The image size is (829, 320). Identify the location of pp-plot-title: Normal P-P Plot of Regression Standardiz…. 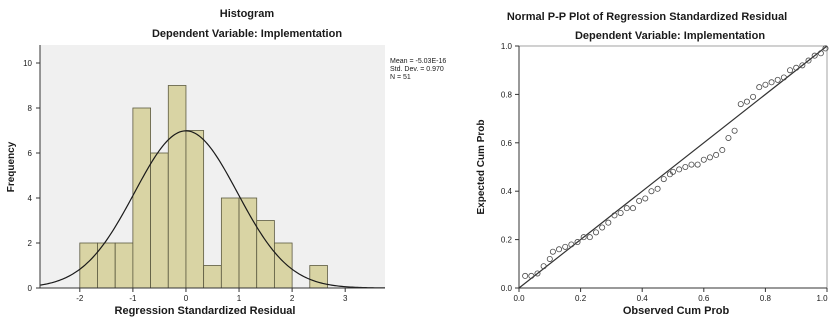
(647, 17).